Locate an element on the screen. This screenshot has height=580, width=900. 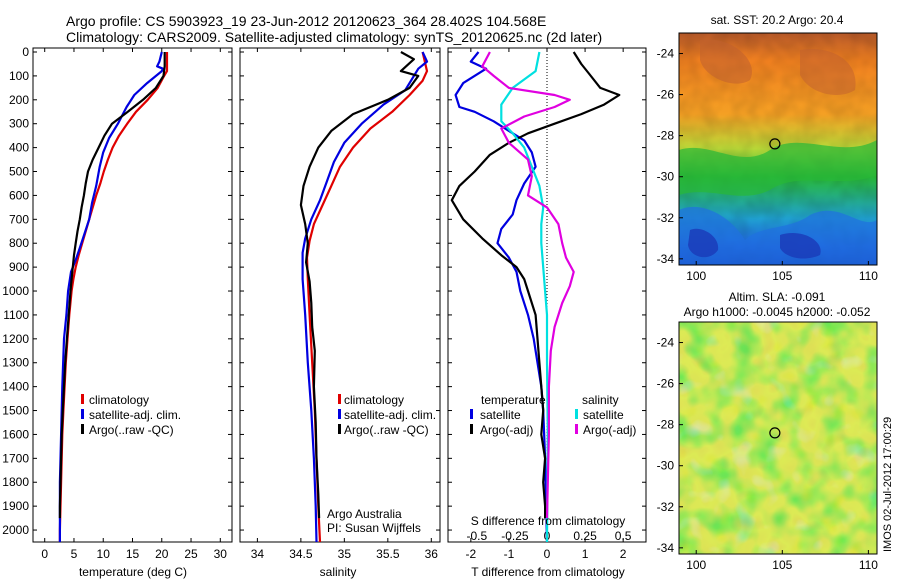
legend-swatch-sal-satellite is located at coordinates (576, 414).